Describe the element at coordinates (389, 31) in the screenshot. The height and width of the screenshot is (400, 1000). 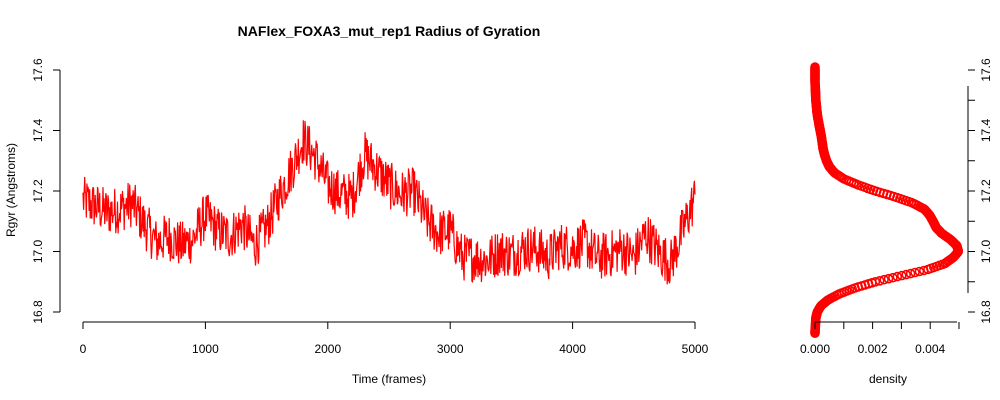
I see `chart-title: NAFlex_FOXA3_mut_rep1 Radius of Gyration` at that location.